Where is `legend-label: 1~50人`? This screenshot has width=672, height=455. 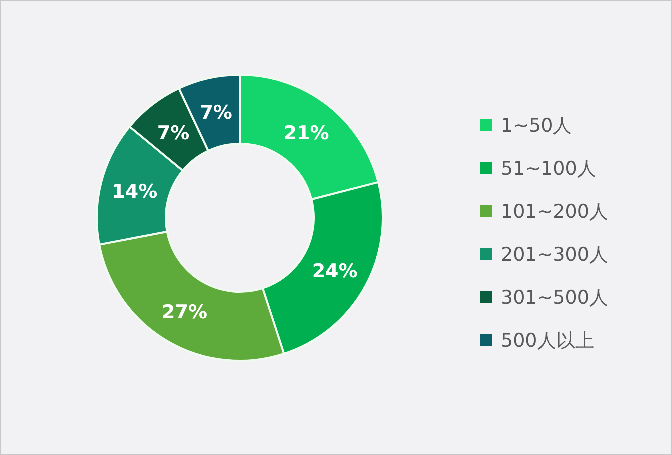
legend-label: 1~50人 is located at coordinates (536, 126).